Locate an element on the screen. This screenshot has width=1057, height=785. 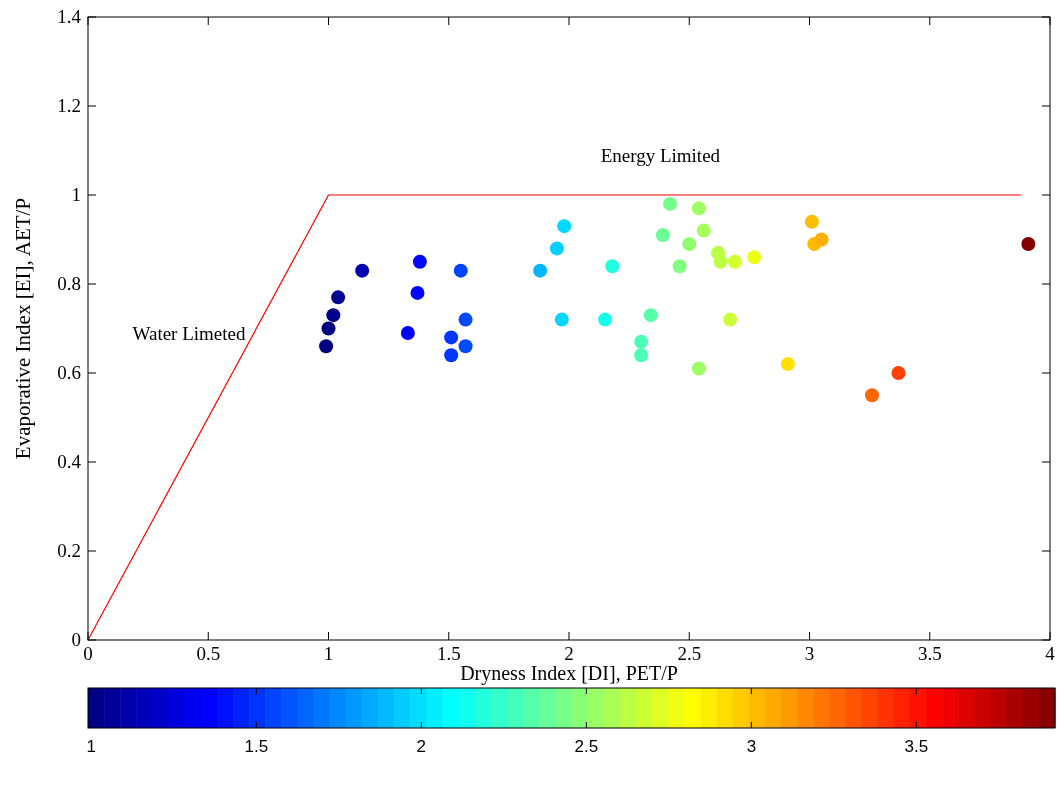
y-tick-label: 1.2 is located at coordinates (69, 105).